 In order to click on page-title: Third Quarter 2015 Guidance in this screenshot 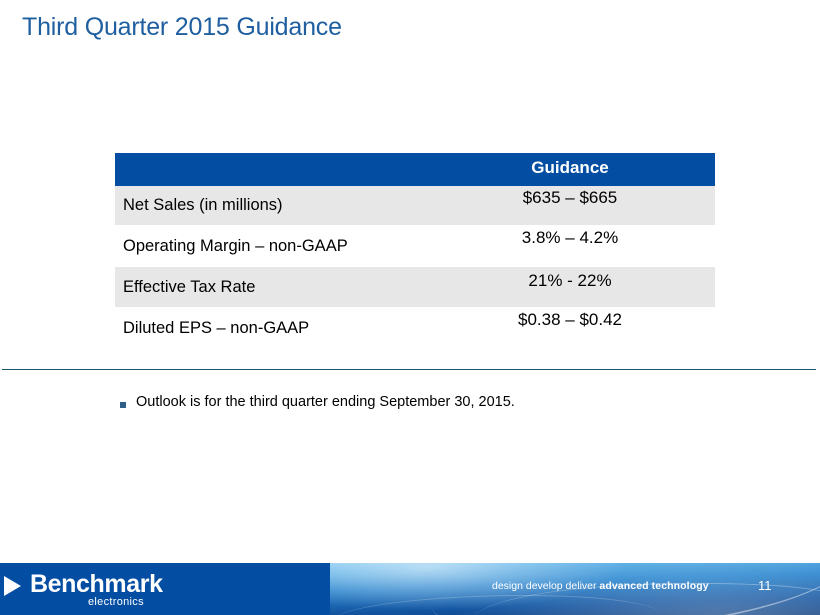, I will do `click(182, 27)`.